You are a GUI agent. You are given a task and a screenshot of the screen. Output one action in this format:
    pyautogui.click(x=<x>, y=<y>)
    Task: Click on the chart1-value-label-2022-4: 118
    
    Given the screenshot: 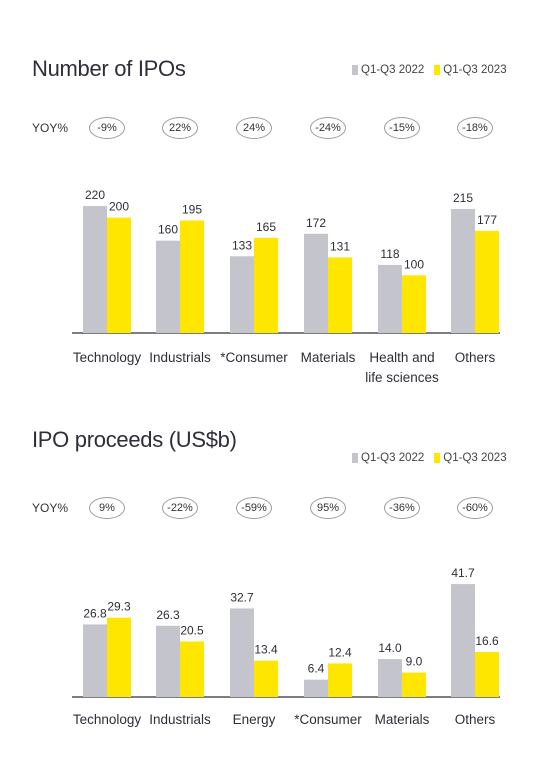 What is the action you would take?
    pyautogui.click(x=389, y=254)
    